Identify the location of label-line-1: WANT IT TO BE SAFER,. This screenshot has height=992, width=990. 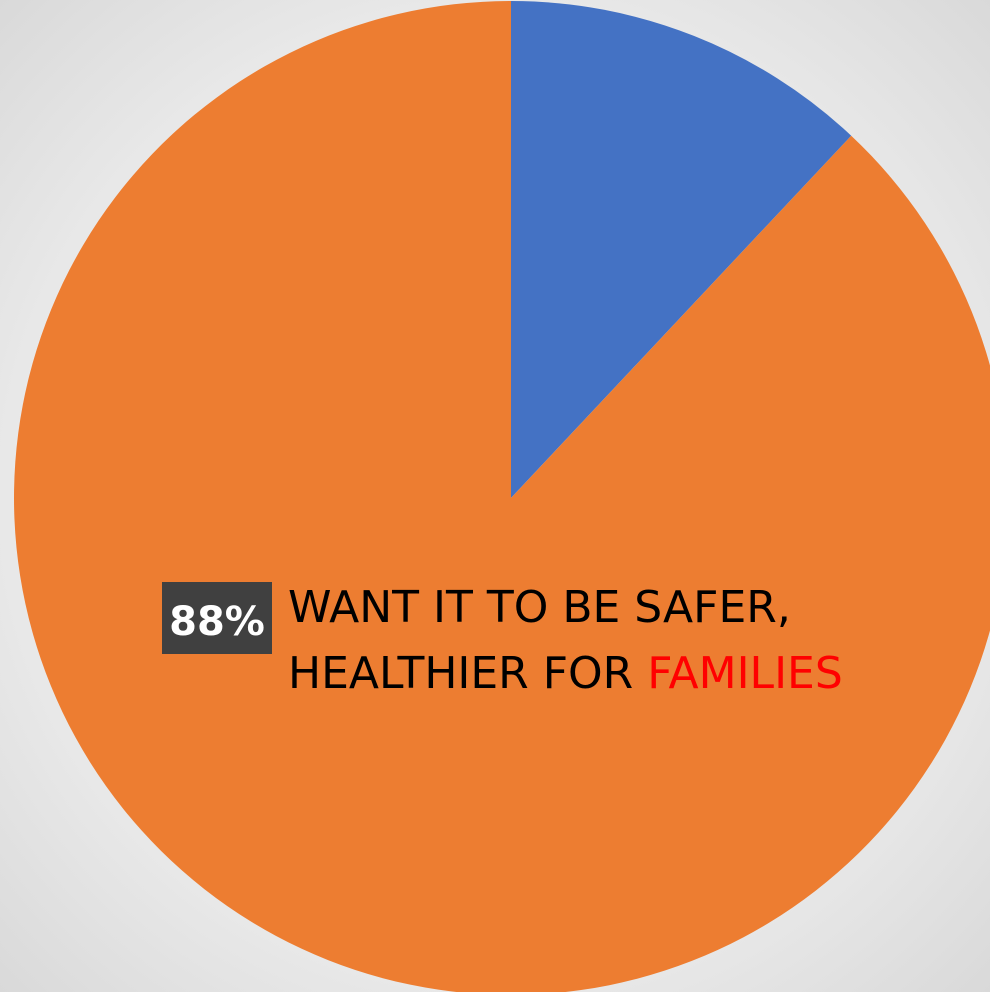
(539, 607).